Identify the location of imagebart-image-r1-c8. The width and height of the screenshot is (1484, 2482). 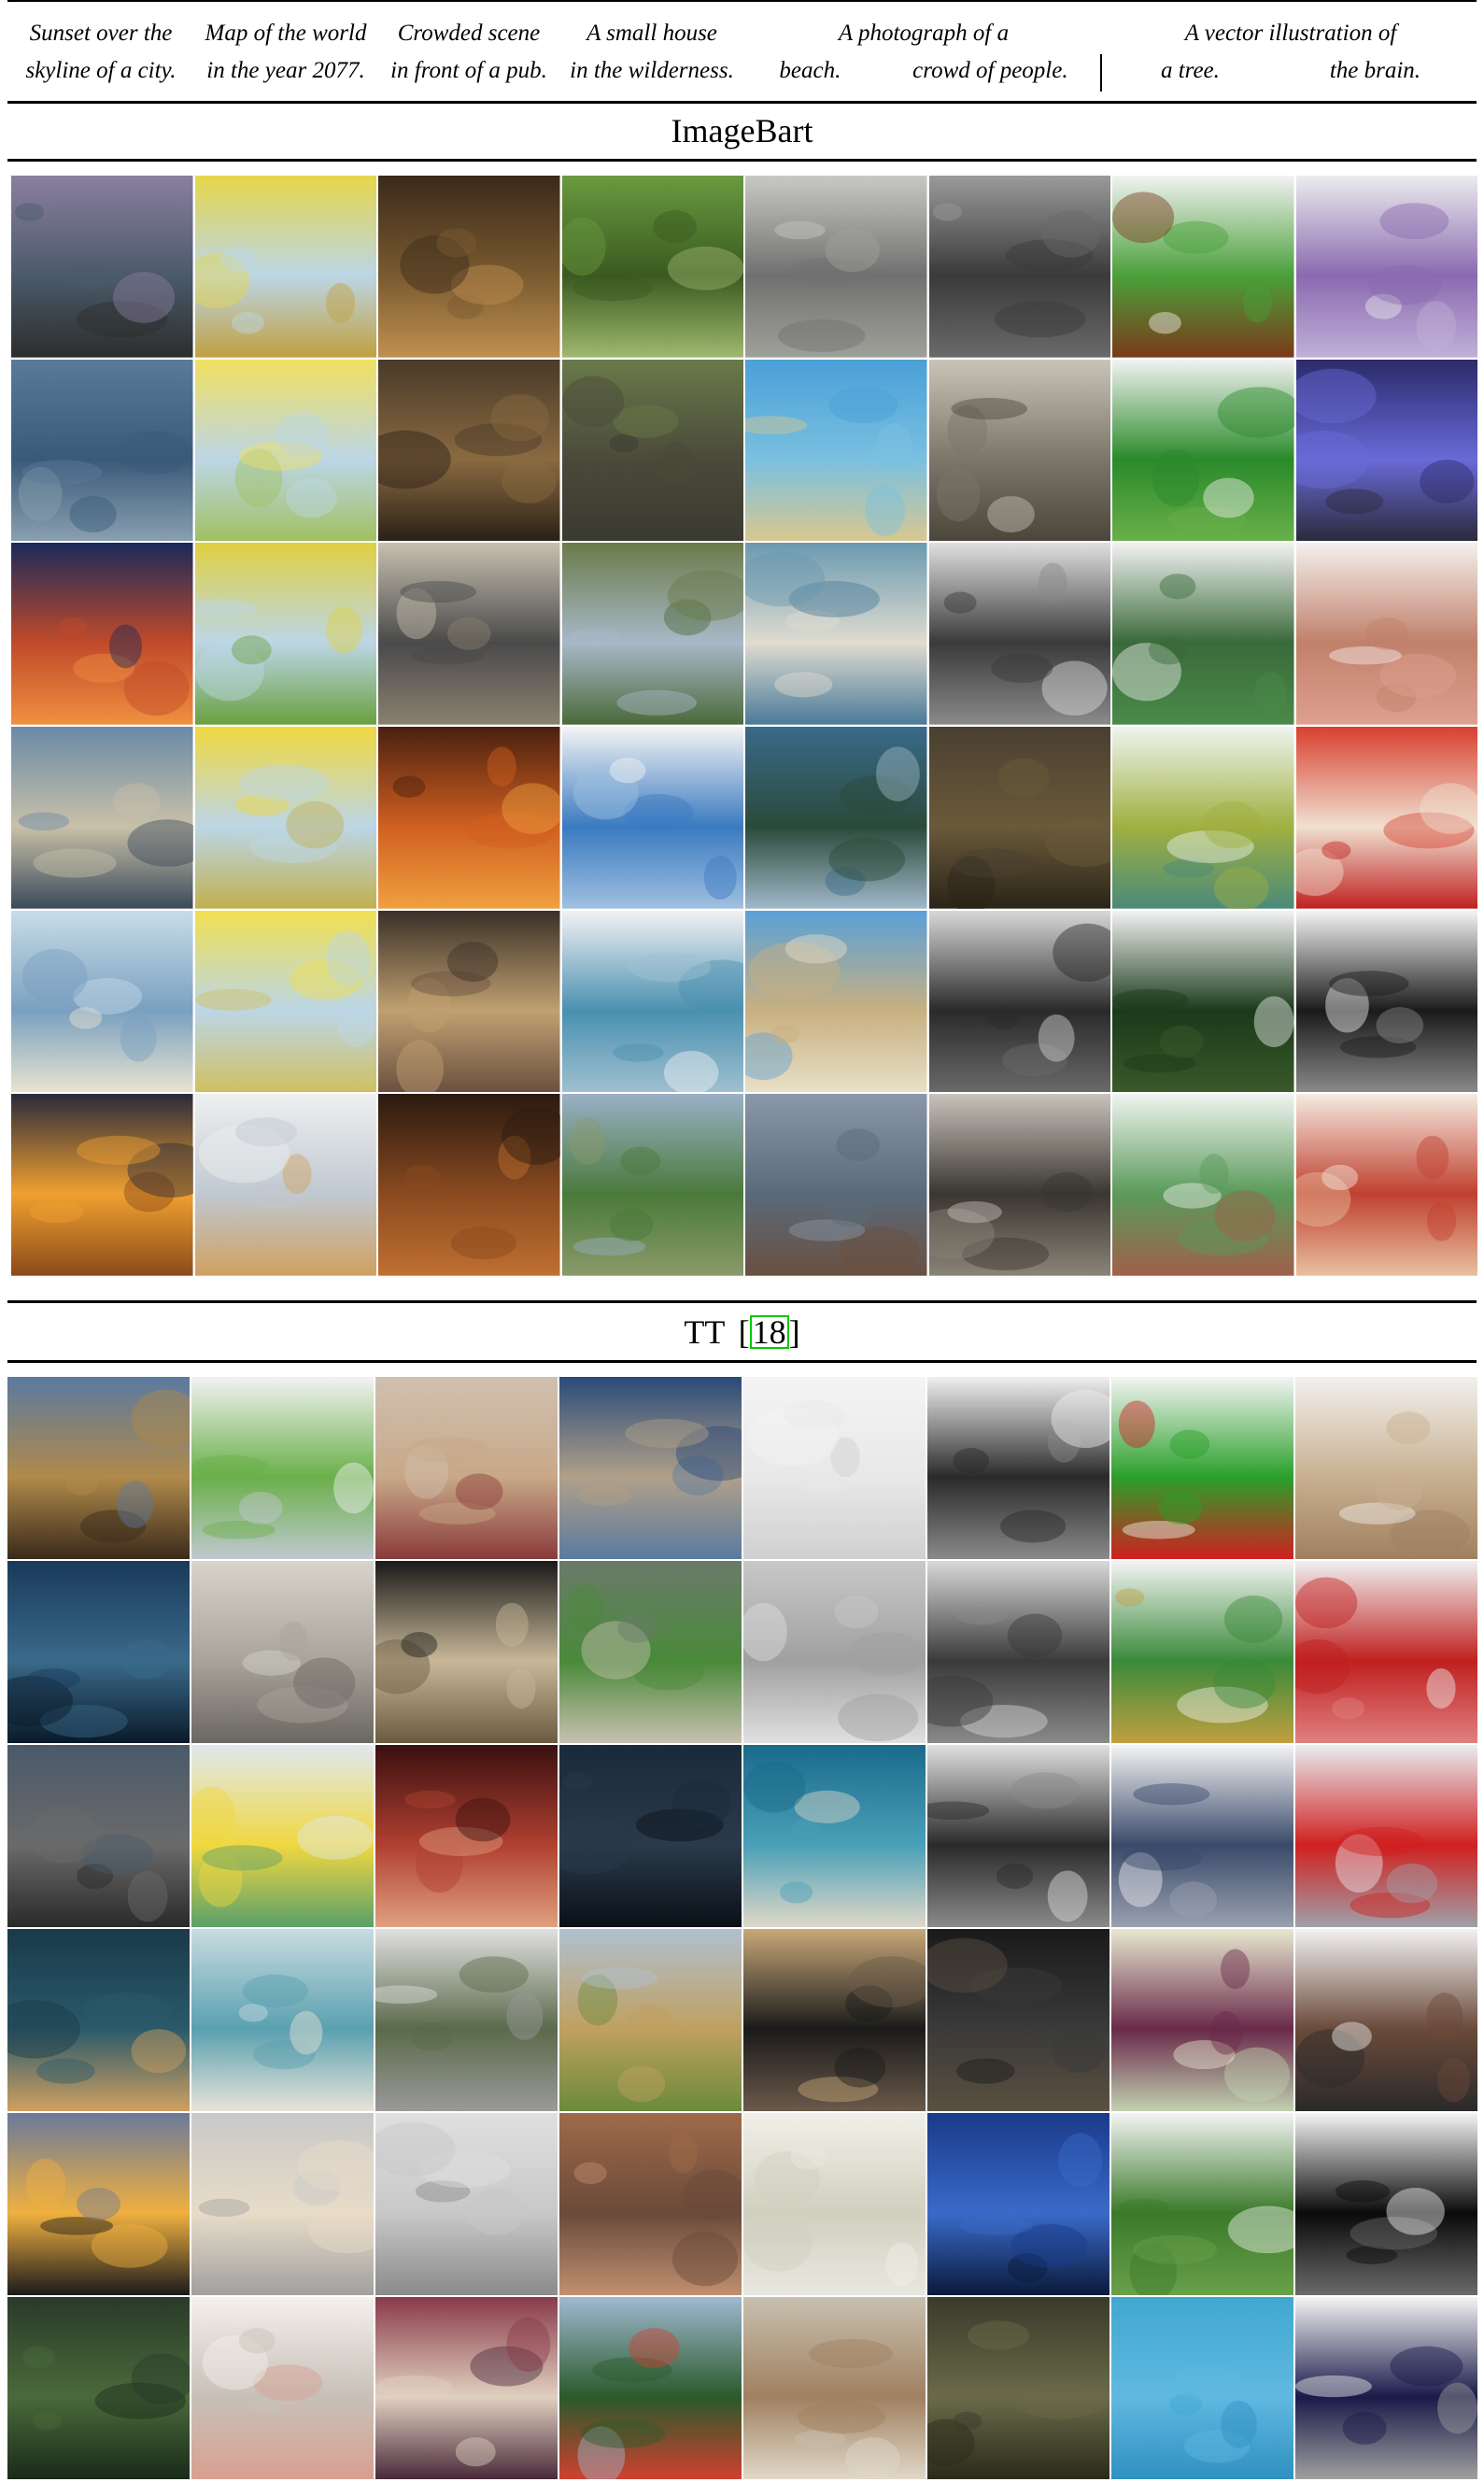
(1386, 267).